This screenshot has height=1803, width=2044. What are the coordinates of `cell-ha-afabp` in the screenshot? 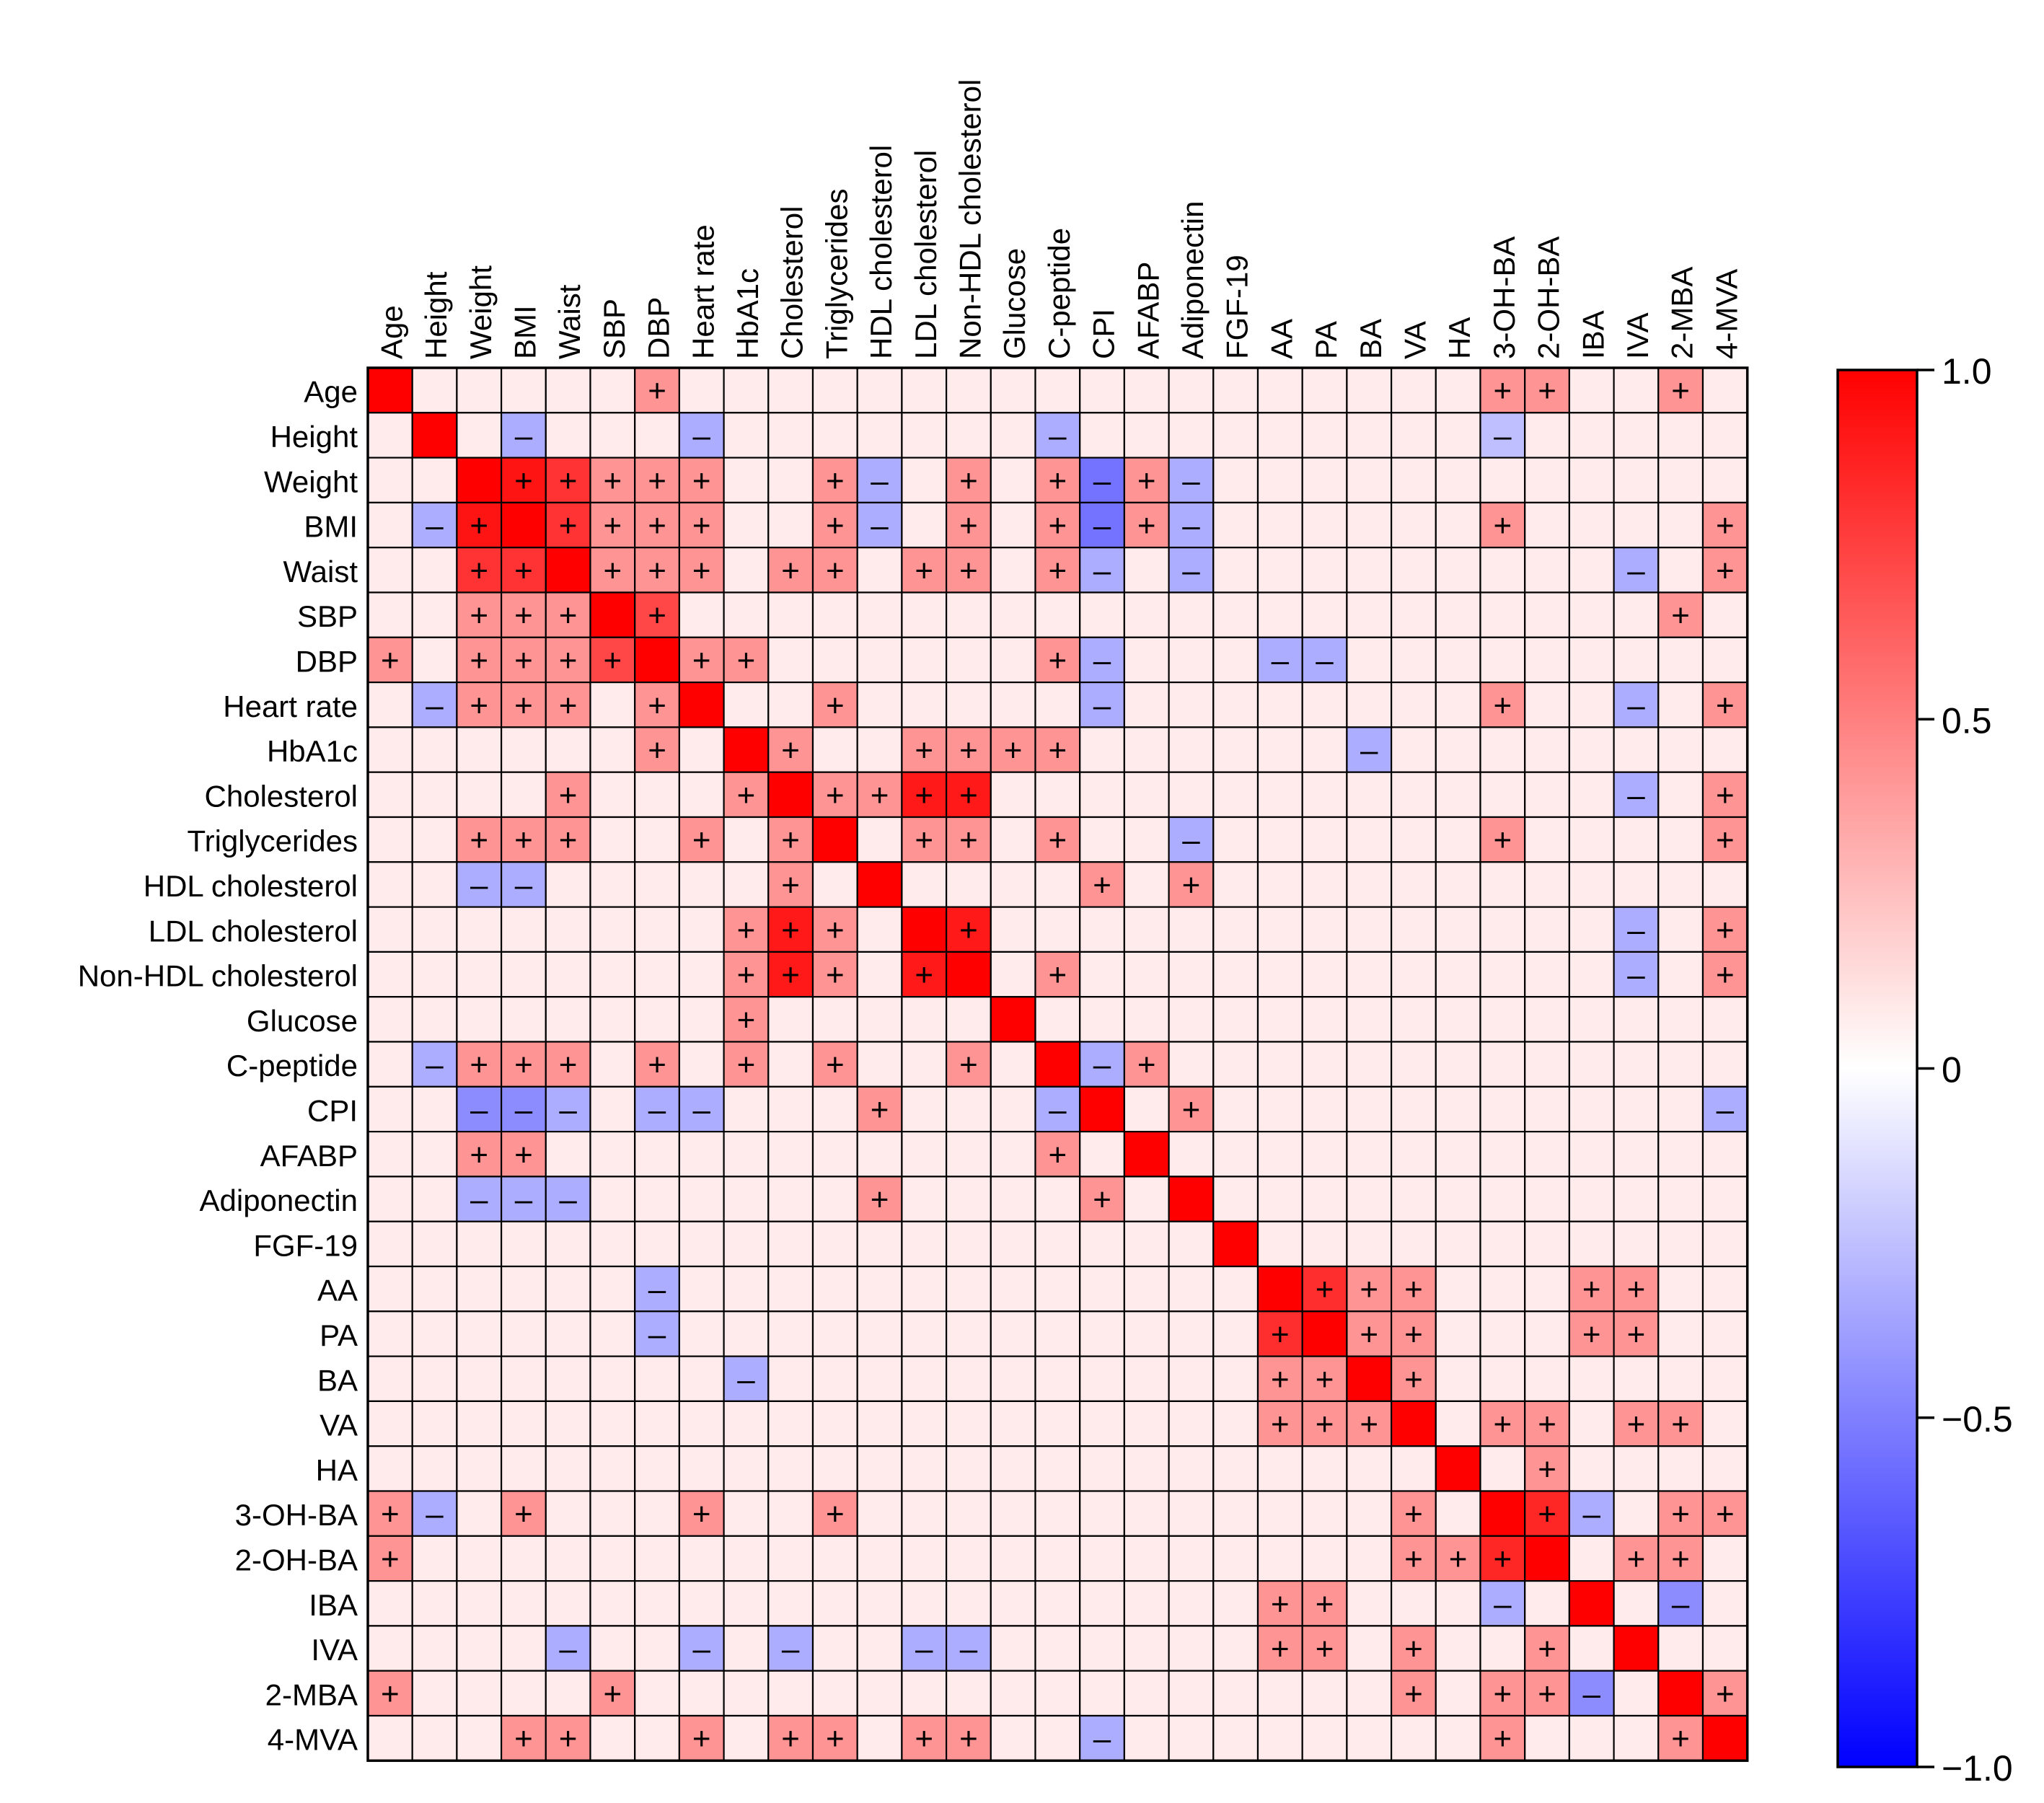 It's located at (1146, 1468).